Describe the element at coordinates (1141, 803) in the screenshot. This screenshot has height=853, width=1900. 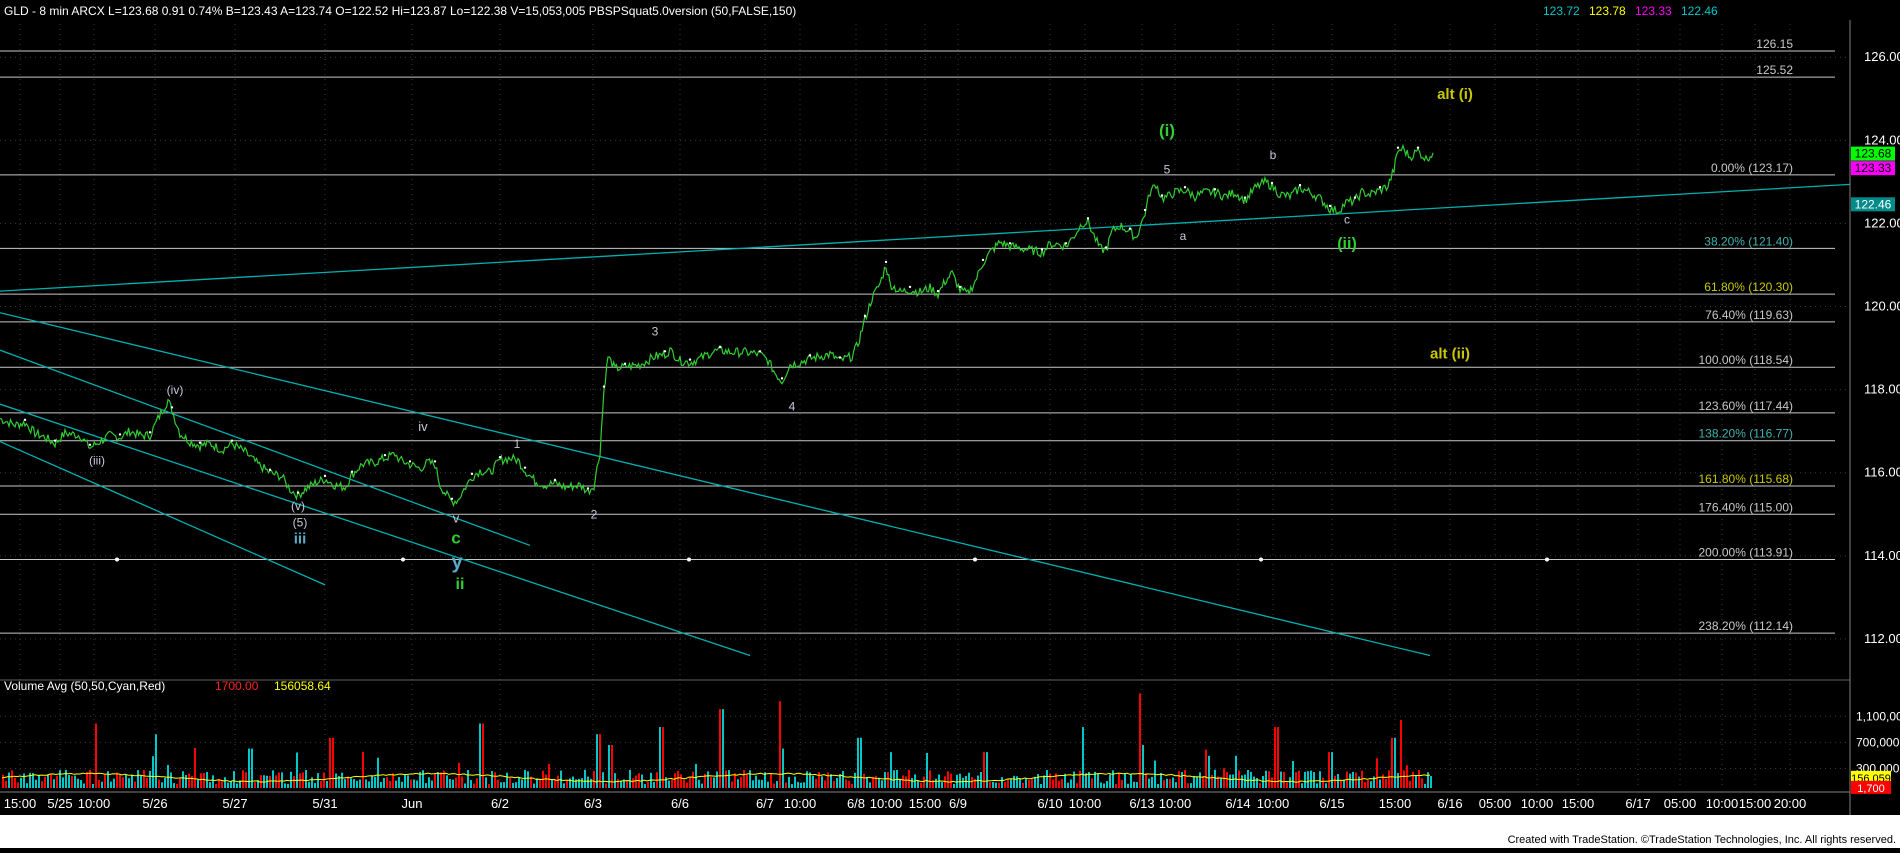
I see `time-tick-label: 6/13` at that location.